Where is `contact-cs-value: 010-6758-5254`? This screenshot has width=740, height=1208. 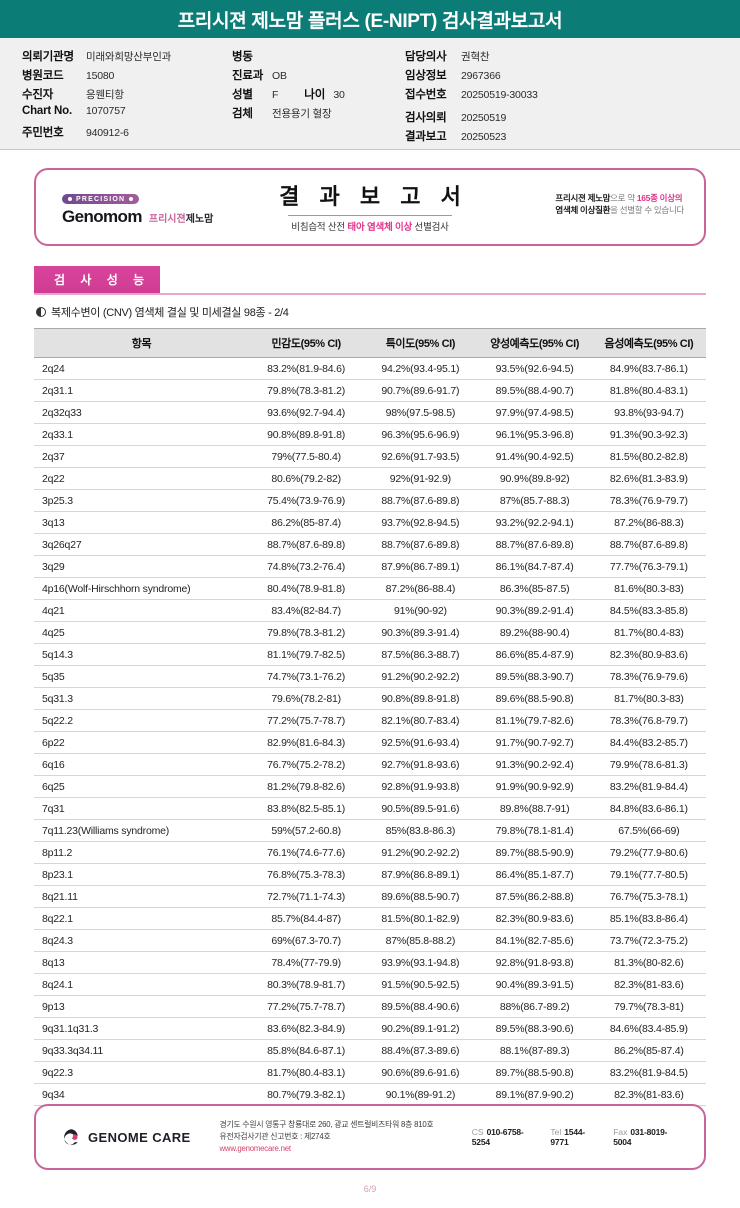 contact-cs-value: 010-6758-5254 is located at coordinates (497, 1137).